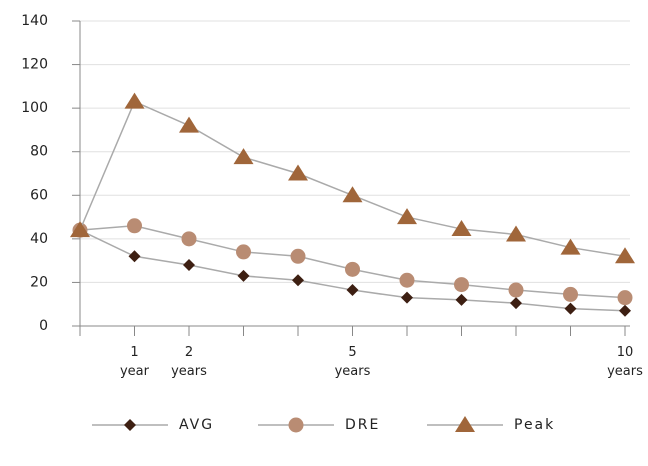 The width and height of the screenshot is (648, 466). Describe the element at coordinates (352, 362) in the screenshot. I see `x-tick-label: 5 years` at that location.